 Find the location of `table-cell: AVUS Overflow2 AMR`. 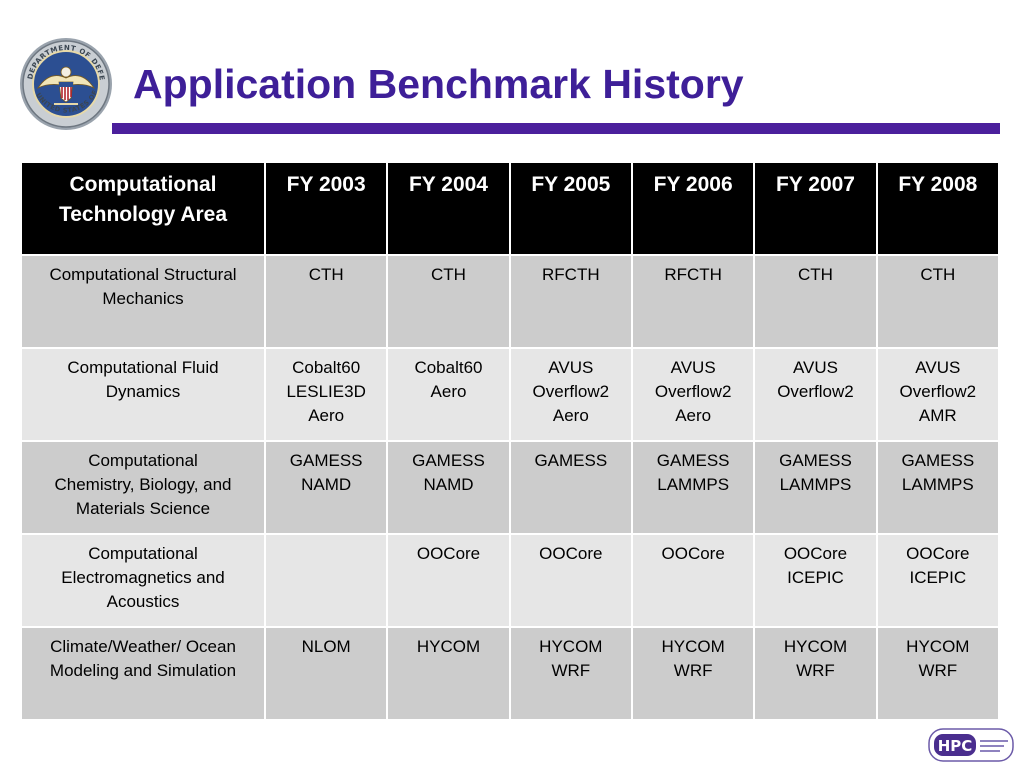

table-cell: AVUS Overflow2 AMR is located at coordinates (938, 394).